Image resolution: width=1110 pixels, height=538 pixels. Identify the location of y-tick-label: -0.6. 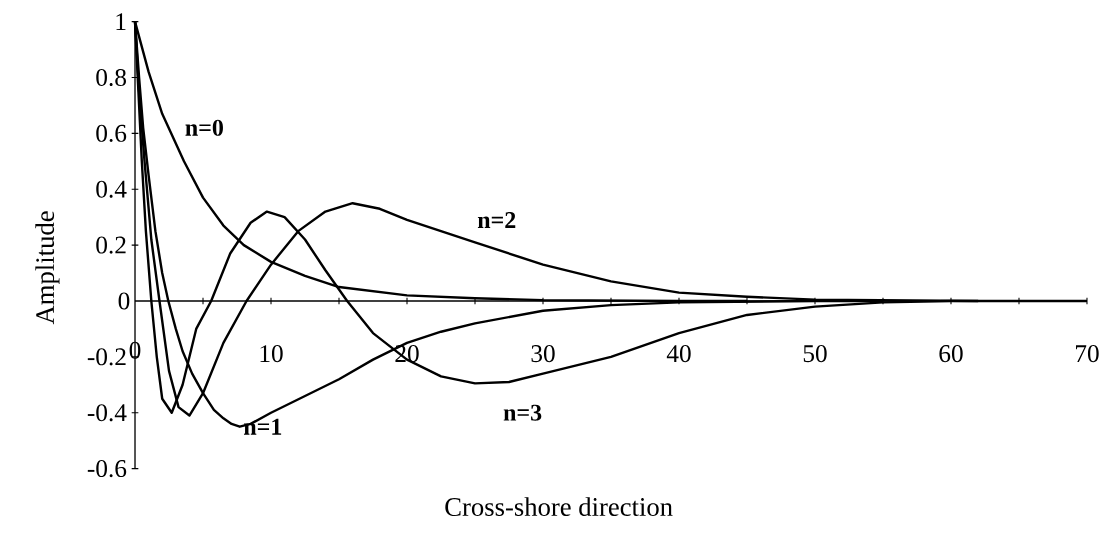
(107, 469).